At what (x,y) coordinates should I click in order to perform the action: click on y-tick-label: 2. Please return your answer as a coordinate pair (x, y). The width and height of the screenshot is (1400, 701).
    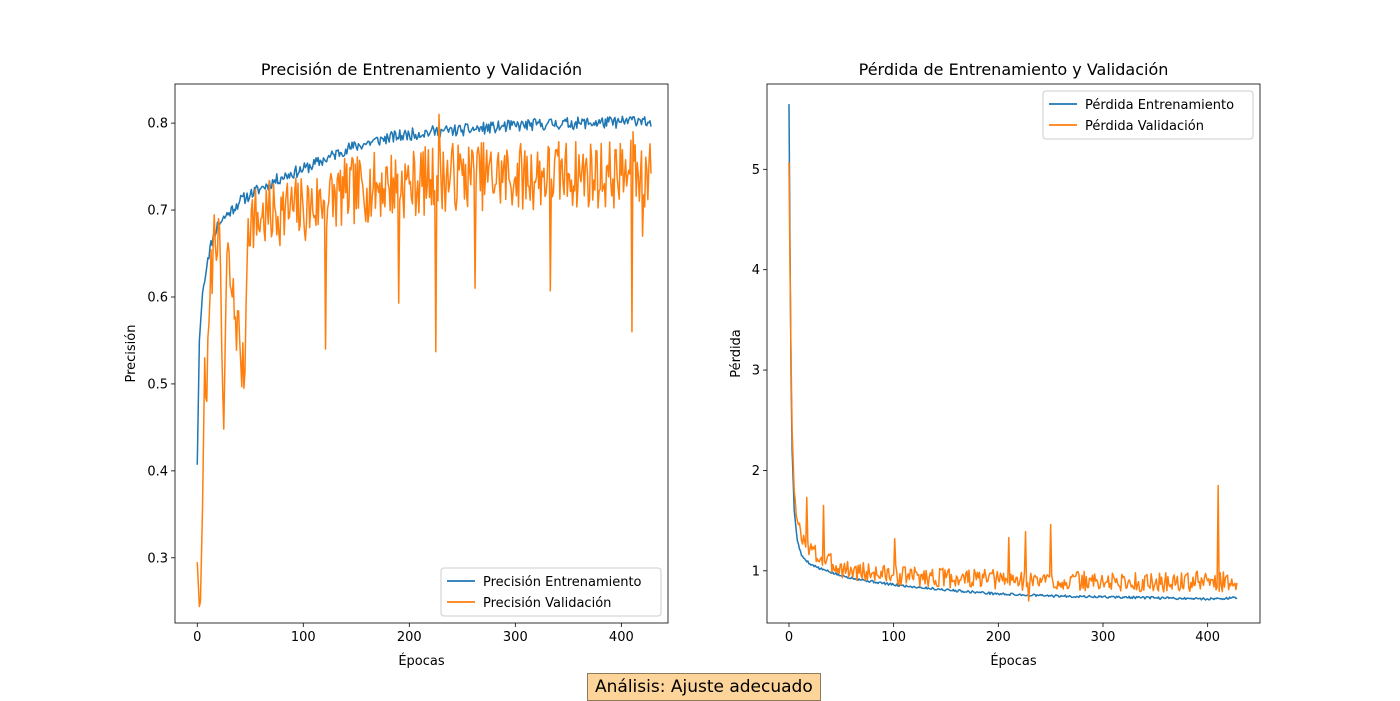
    Looking at the image, I should click on (756, 471).